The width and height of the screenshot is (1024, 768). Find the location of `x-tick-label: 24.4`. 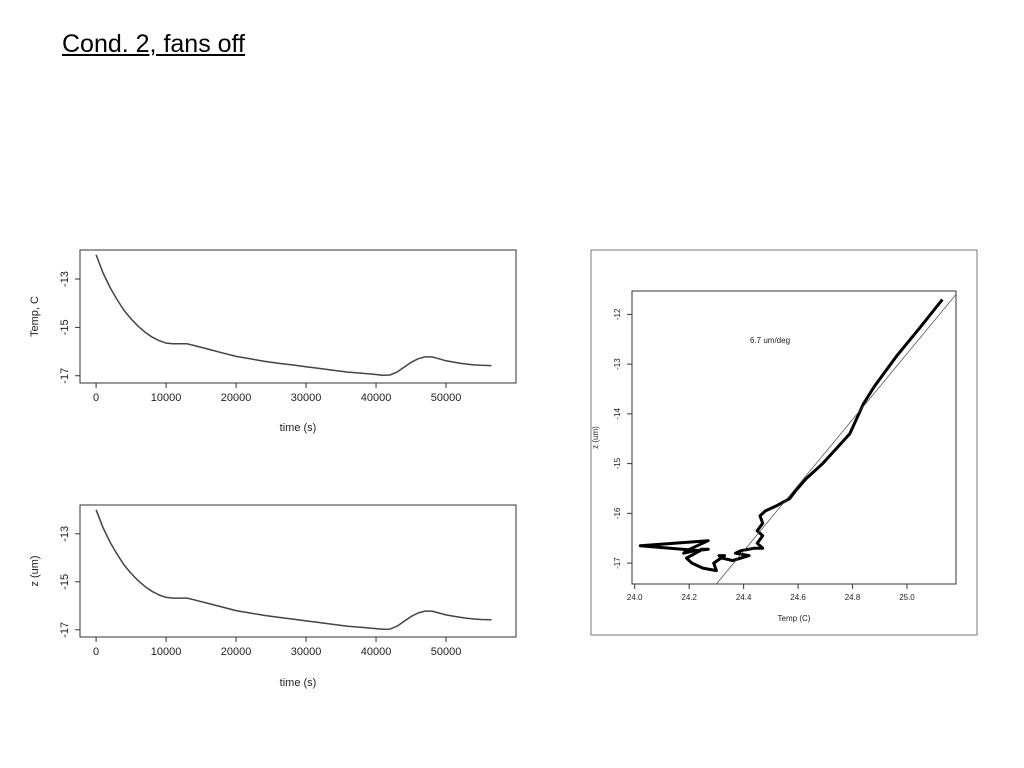

x-tick-label: 24.4 is located at coordinates (744, 597).